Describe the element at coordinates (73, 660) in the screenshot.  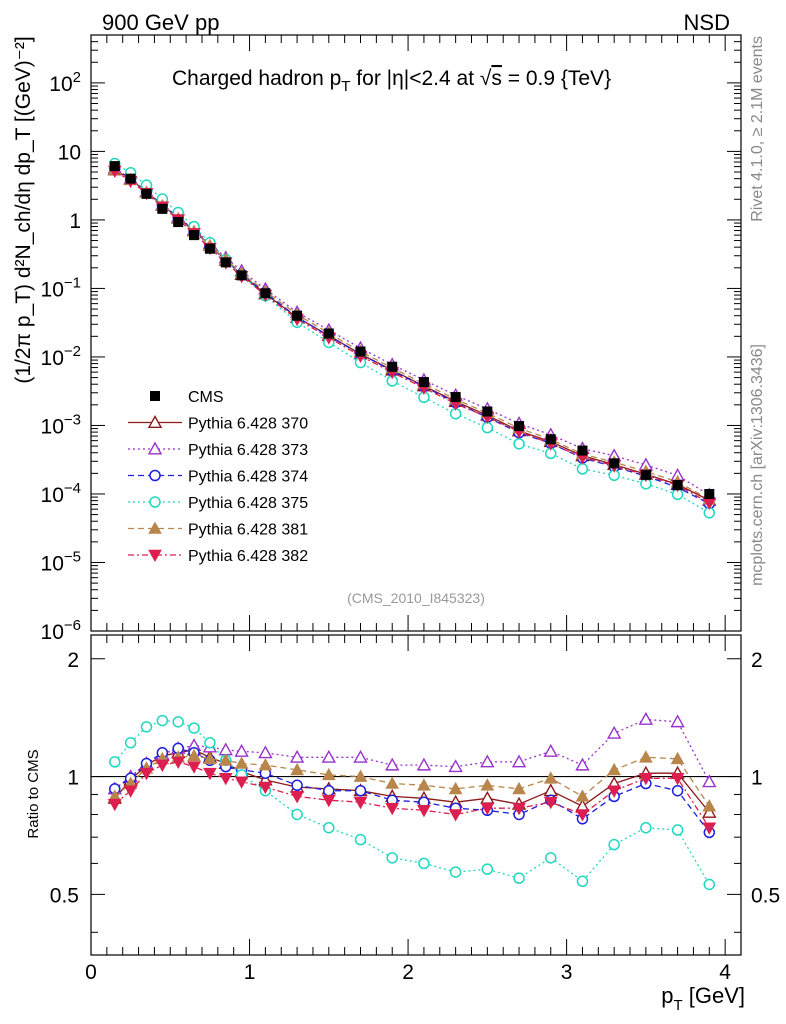
I see `ratio-tick-label-left: 2` at that location.